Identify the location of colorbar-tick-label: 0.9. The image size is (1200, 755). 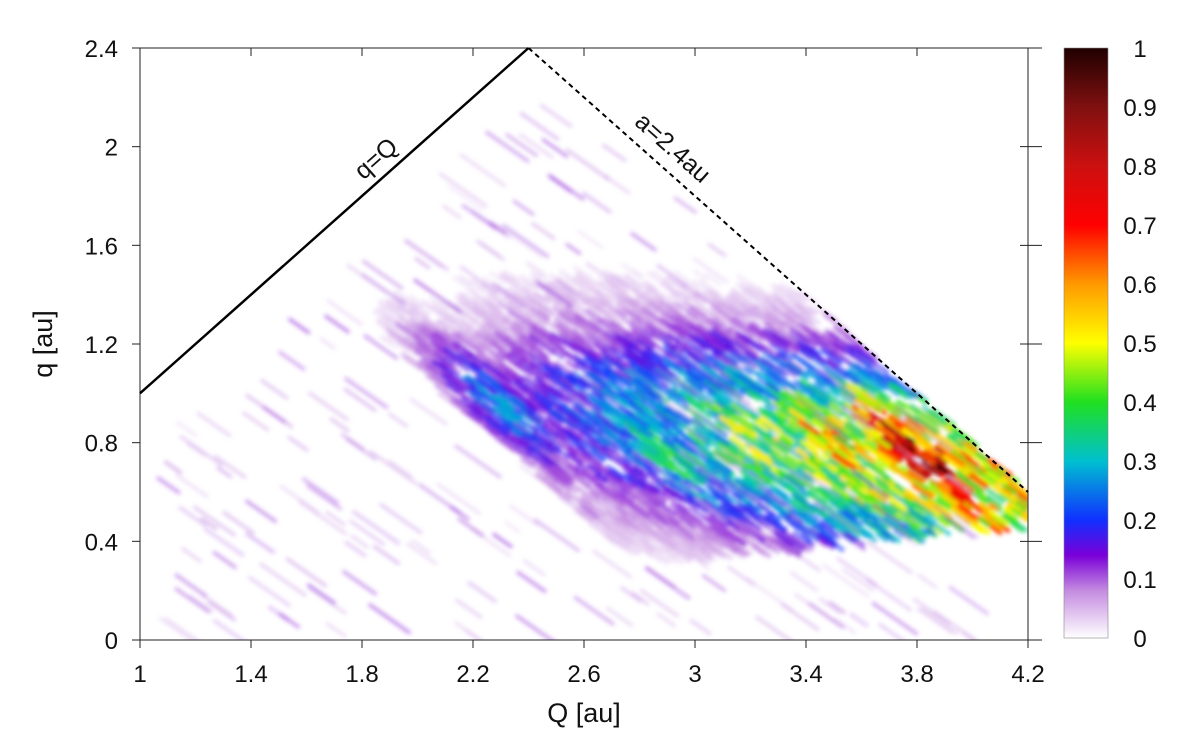
(1139, 108).